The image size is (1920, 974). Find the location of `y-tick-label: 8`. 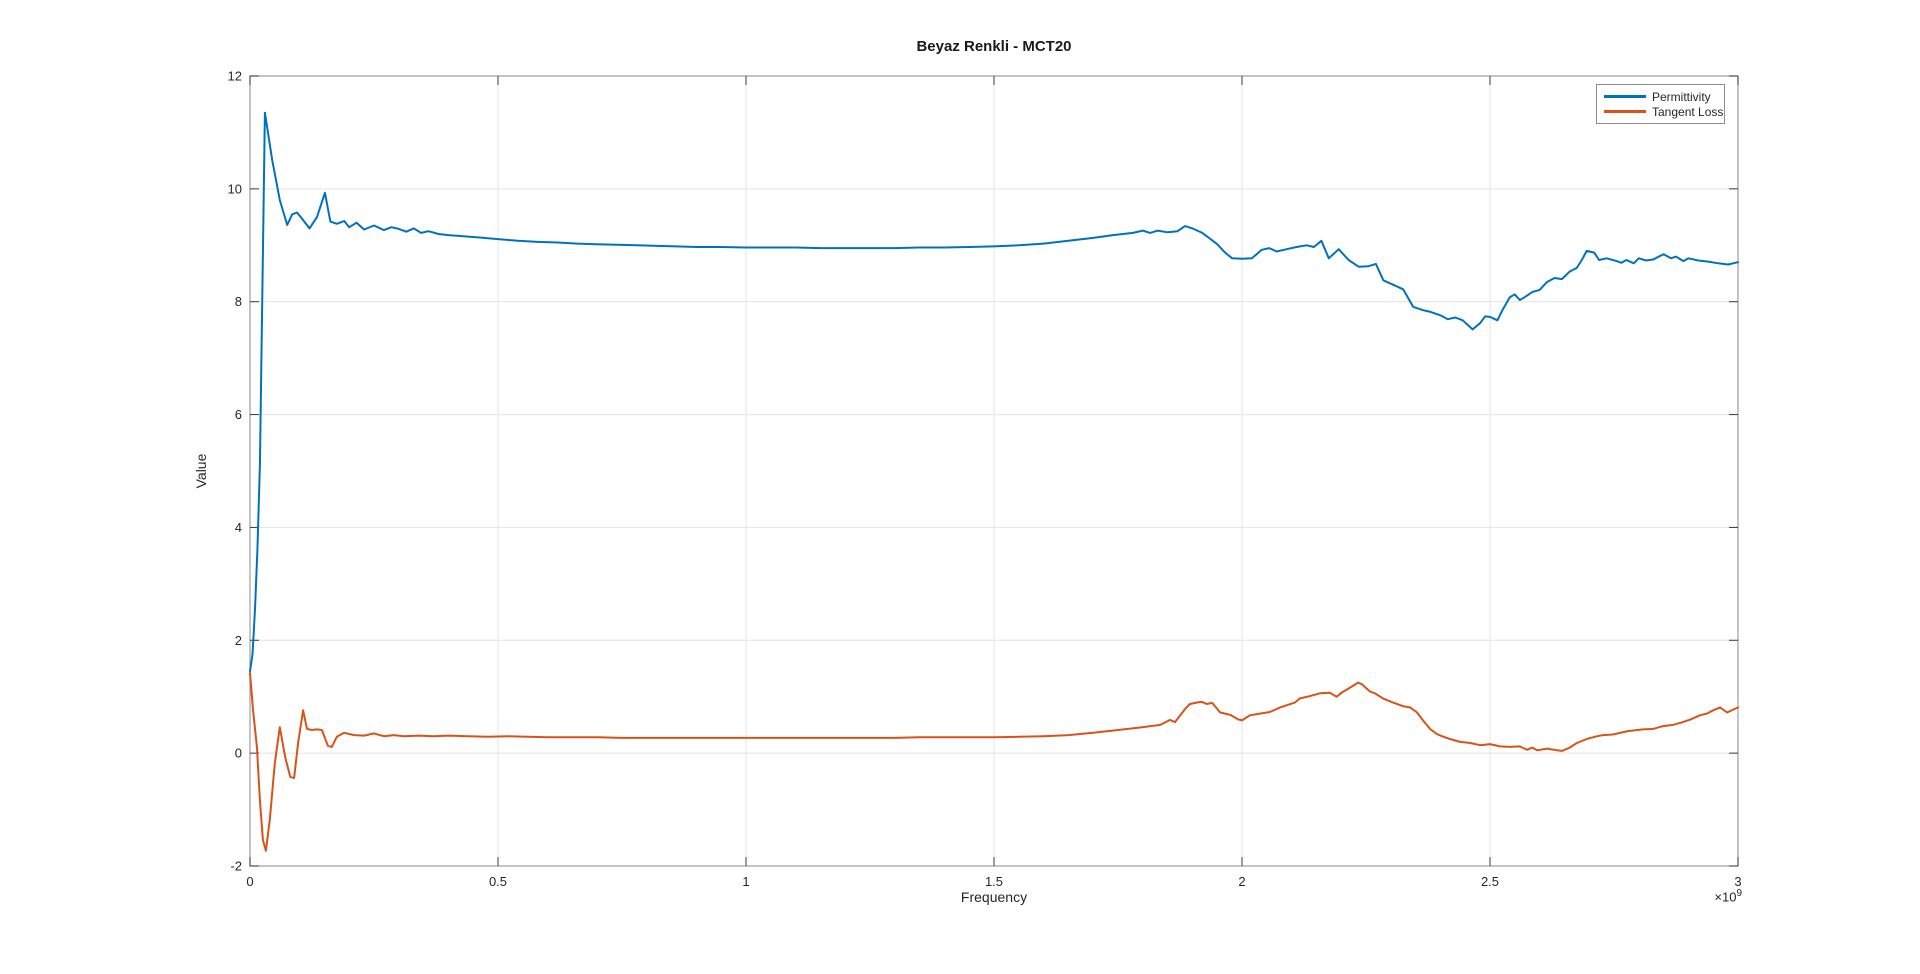

y-tick-label: 8 is located at coordinates (238, 301).